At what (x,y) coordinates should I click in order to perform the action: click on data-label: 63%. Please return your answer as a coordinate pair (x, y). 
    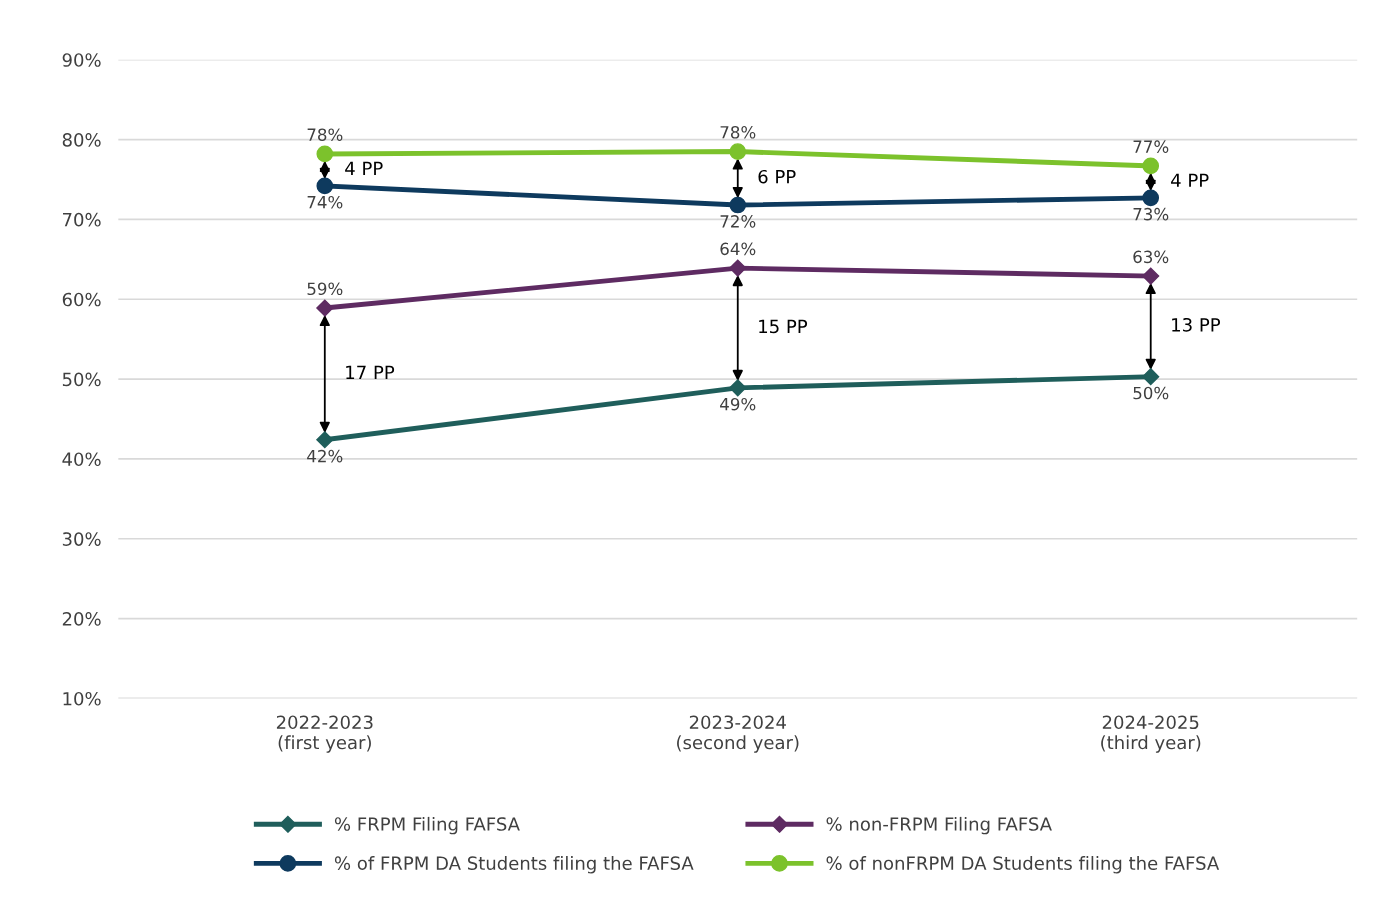
    Looking at the image, I should click on (1151, 257).